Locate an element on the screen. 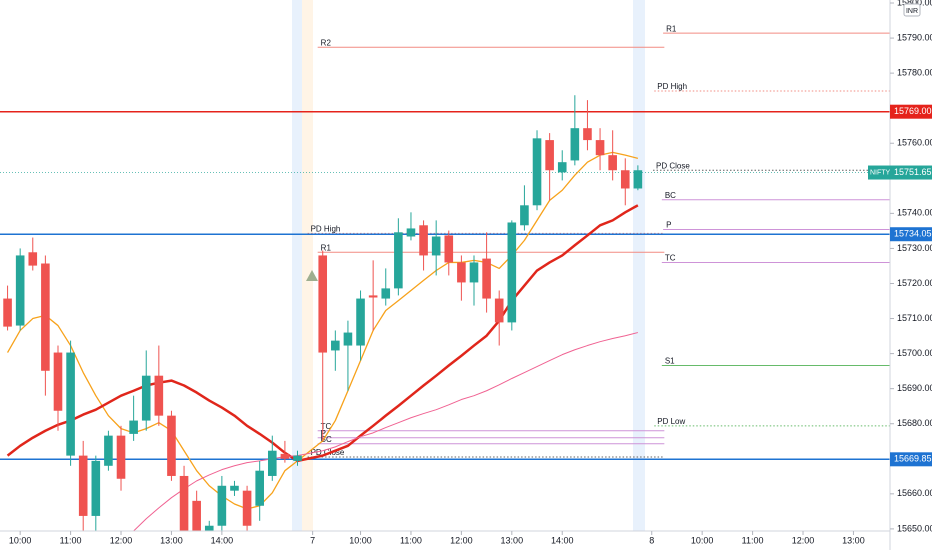 Image resolution: width=932 pixels, height=550 pixels. level-label: PD Low is located at coordinates (671, 421).